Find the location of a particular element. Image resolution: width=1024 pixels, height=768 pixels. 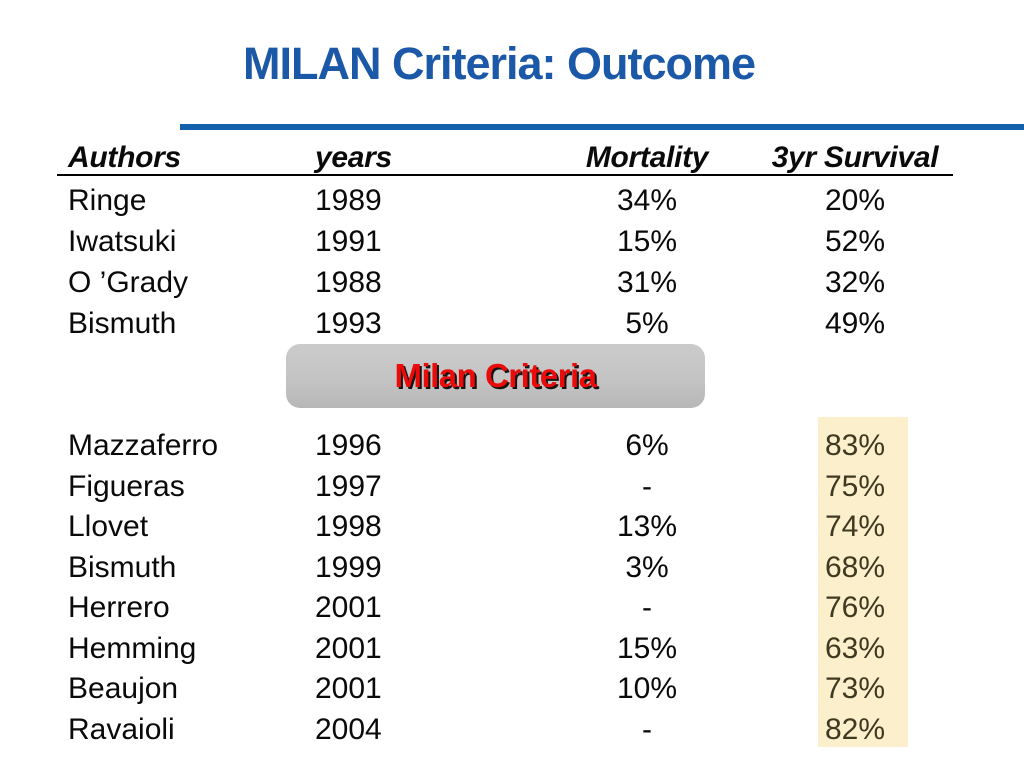

title-divider-line is located at coordinates (602, 127).